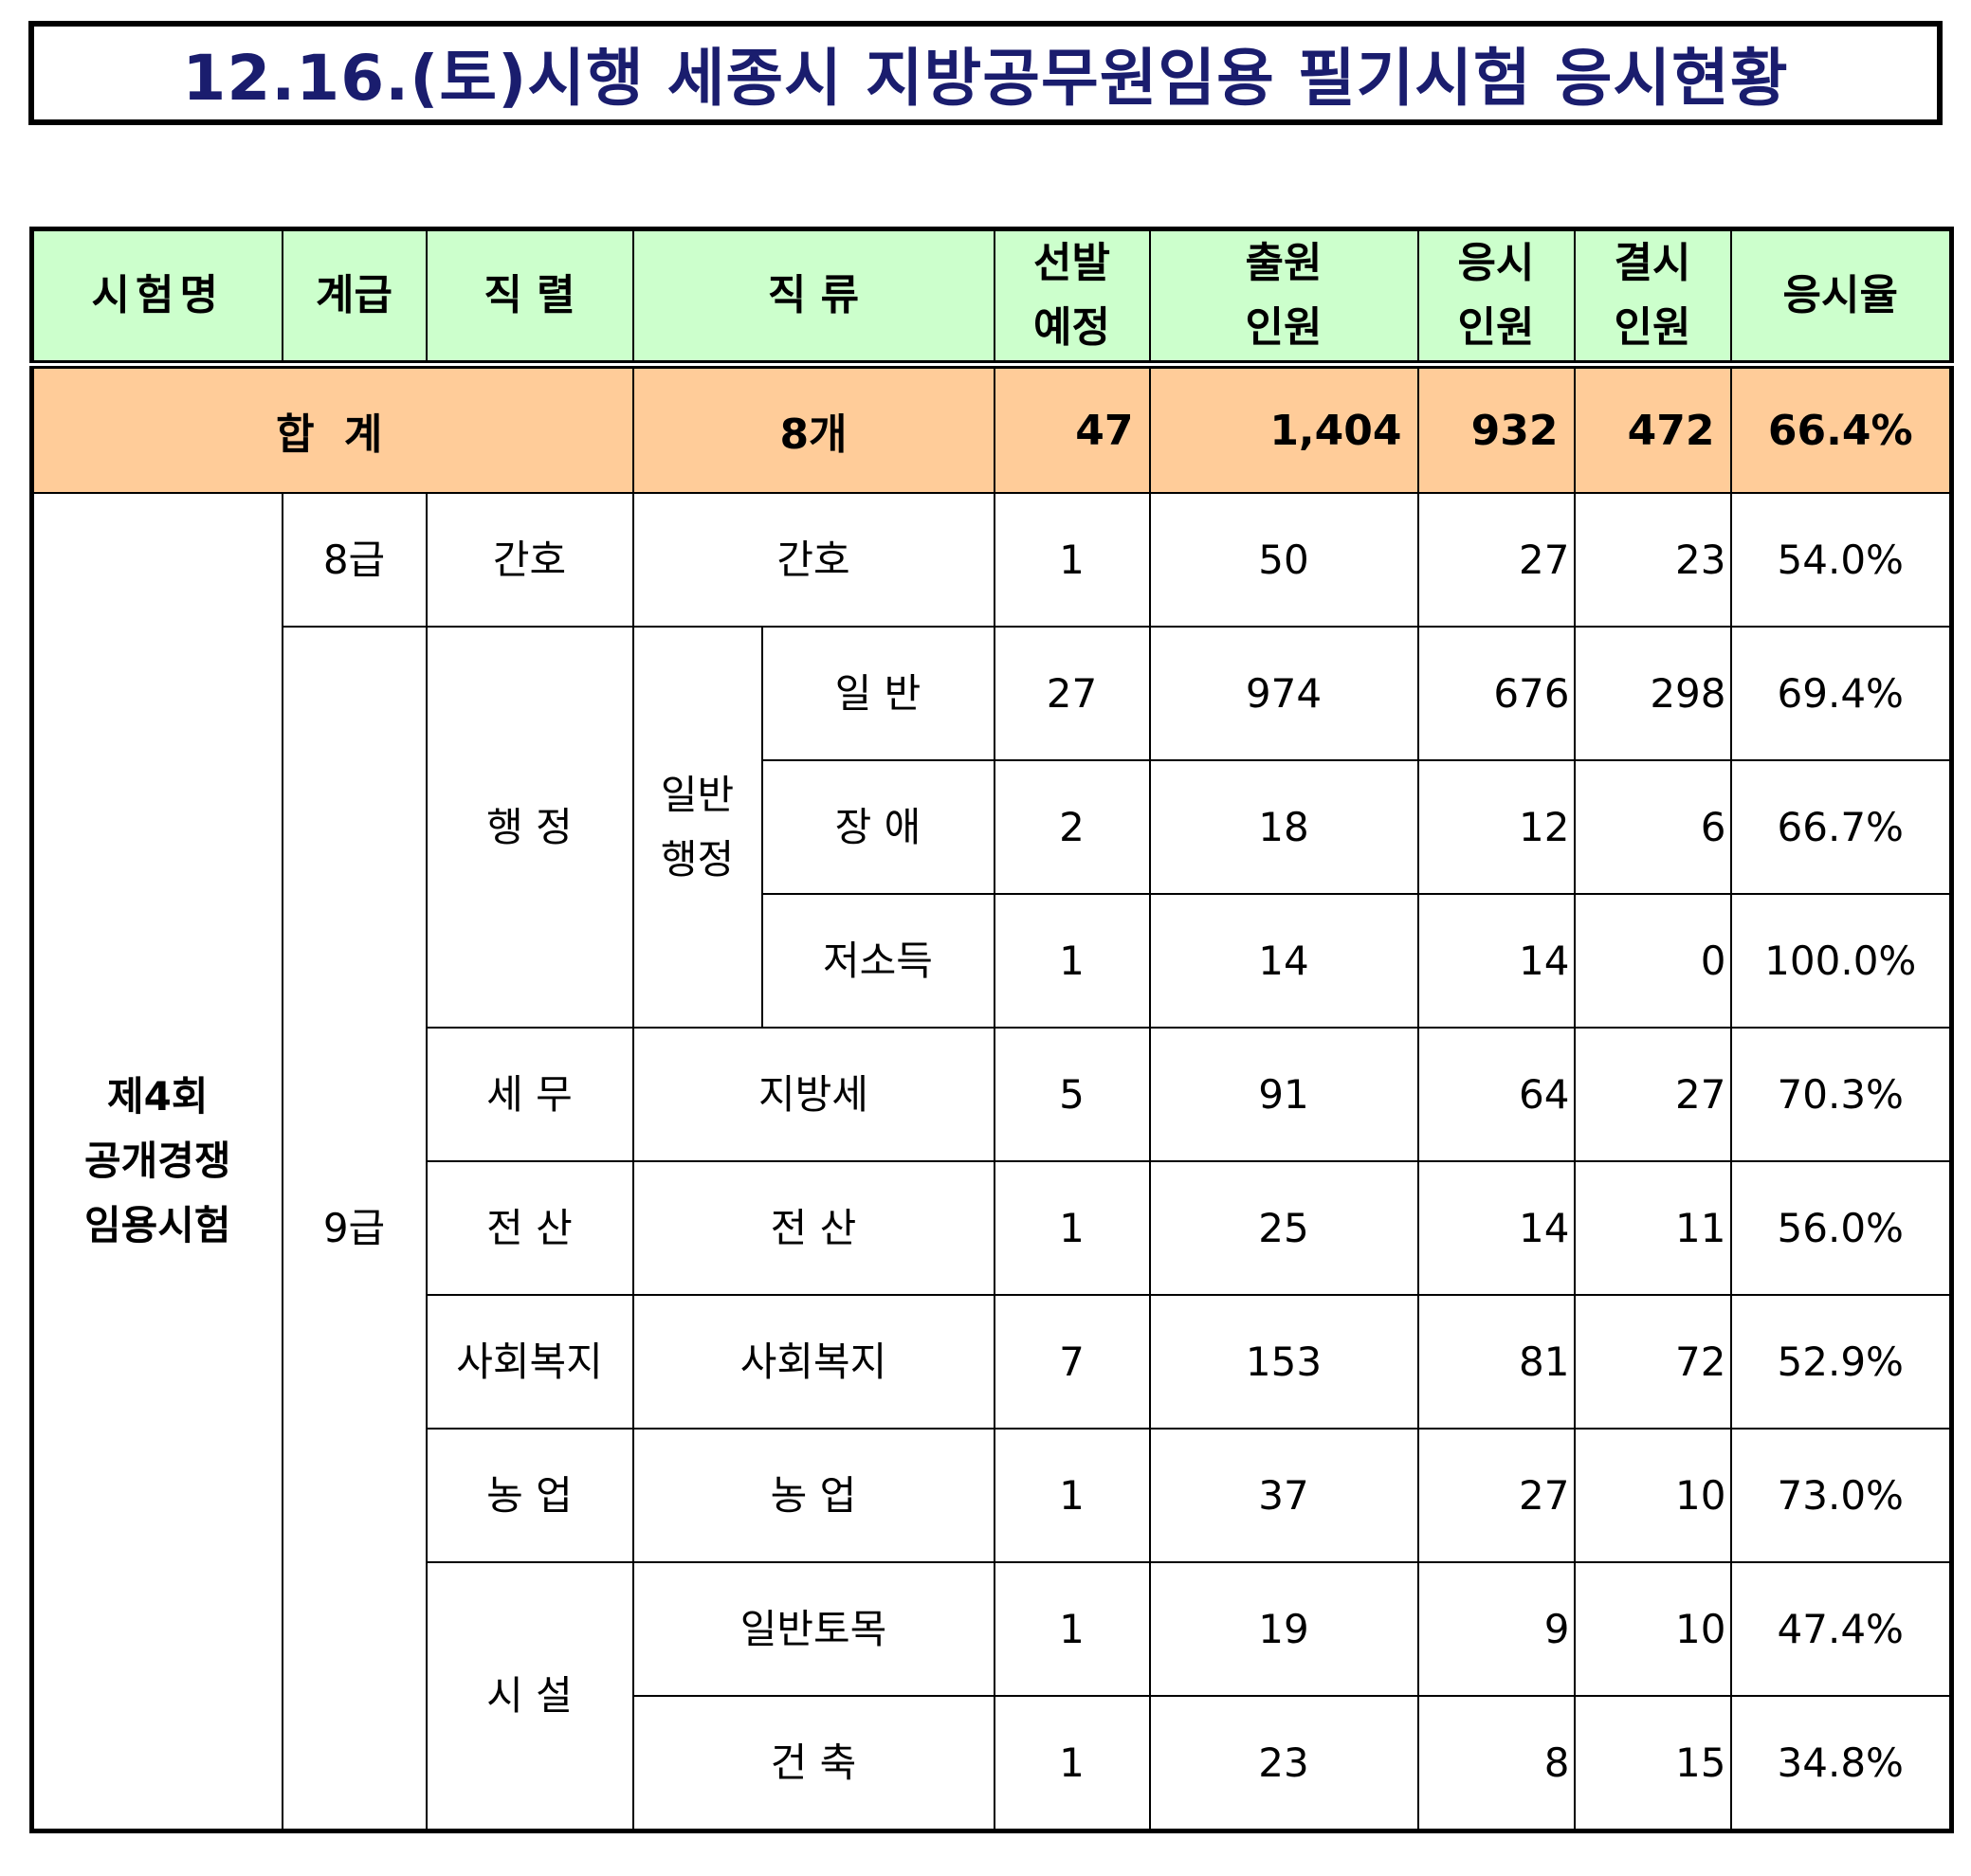  What do you see at coordinates (1841, 827) in the screenshot?
I see `rate-cell: 66.7%` at bounding box center [1841, 827].